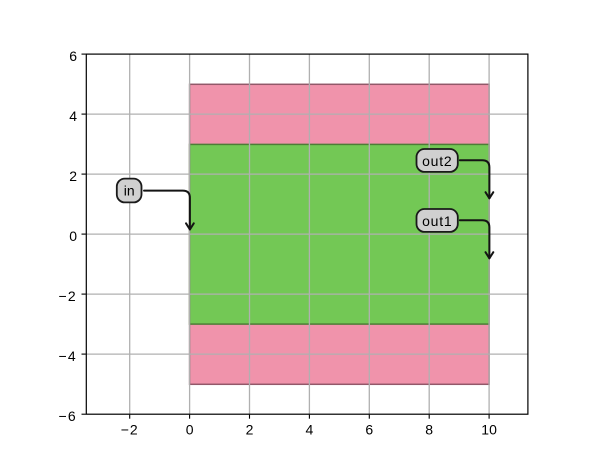 This screenshot has height=460, width=614. I want to click on svg-text: out2, so click(437, 161).